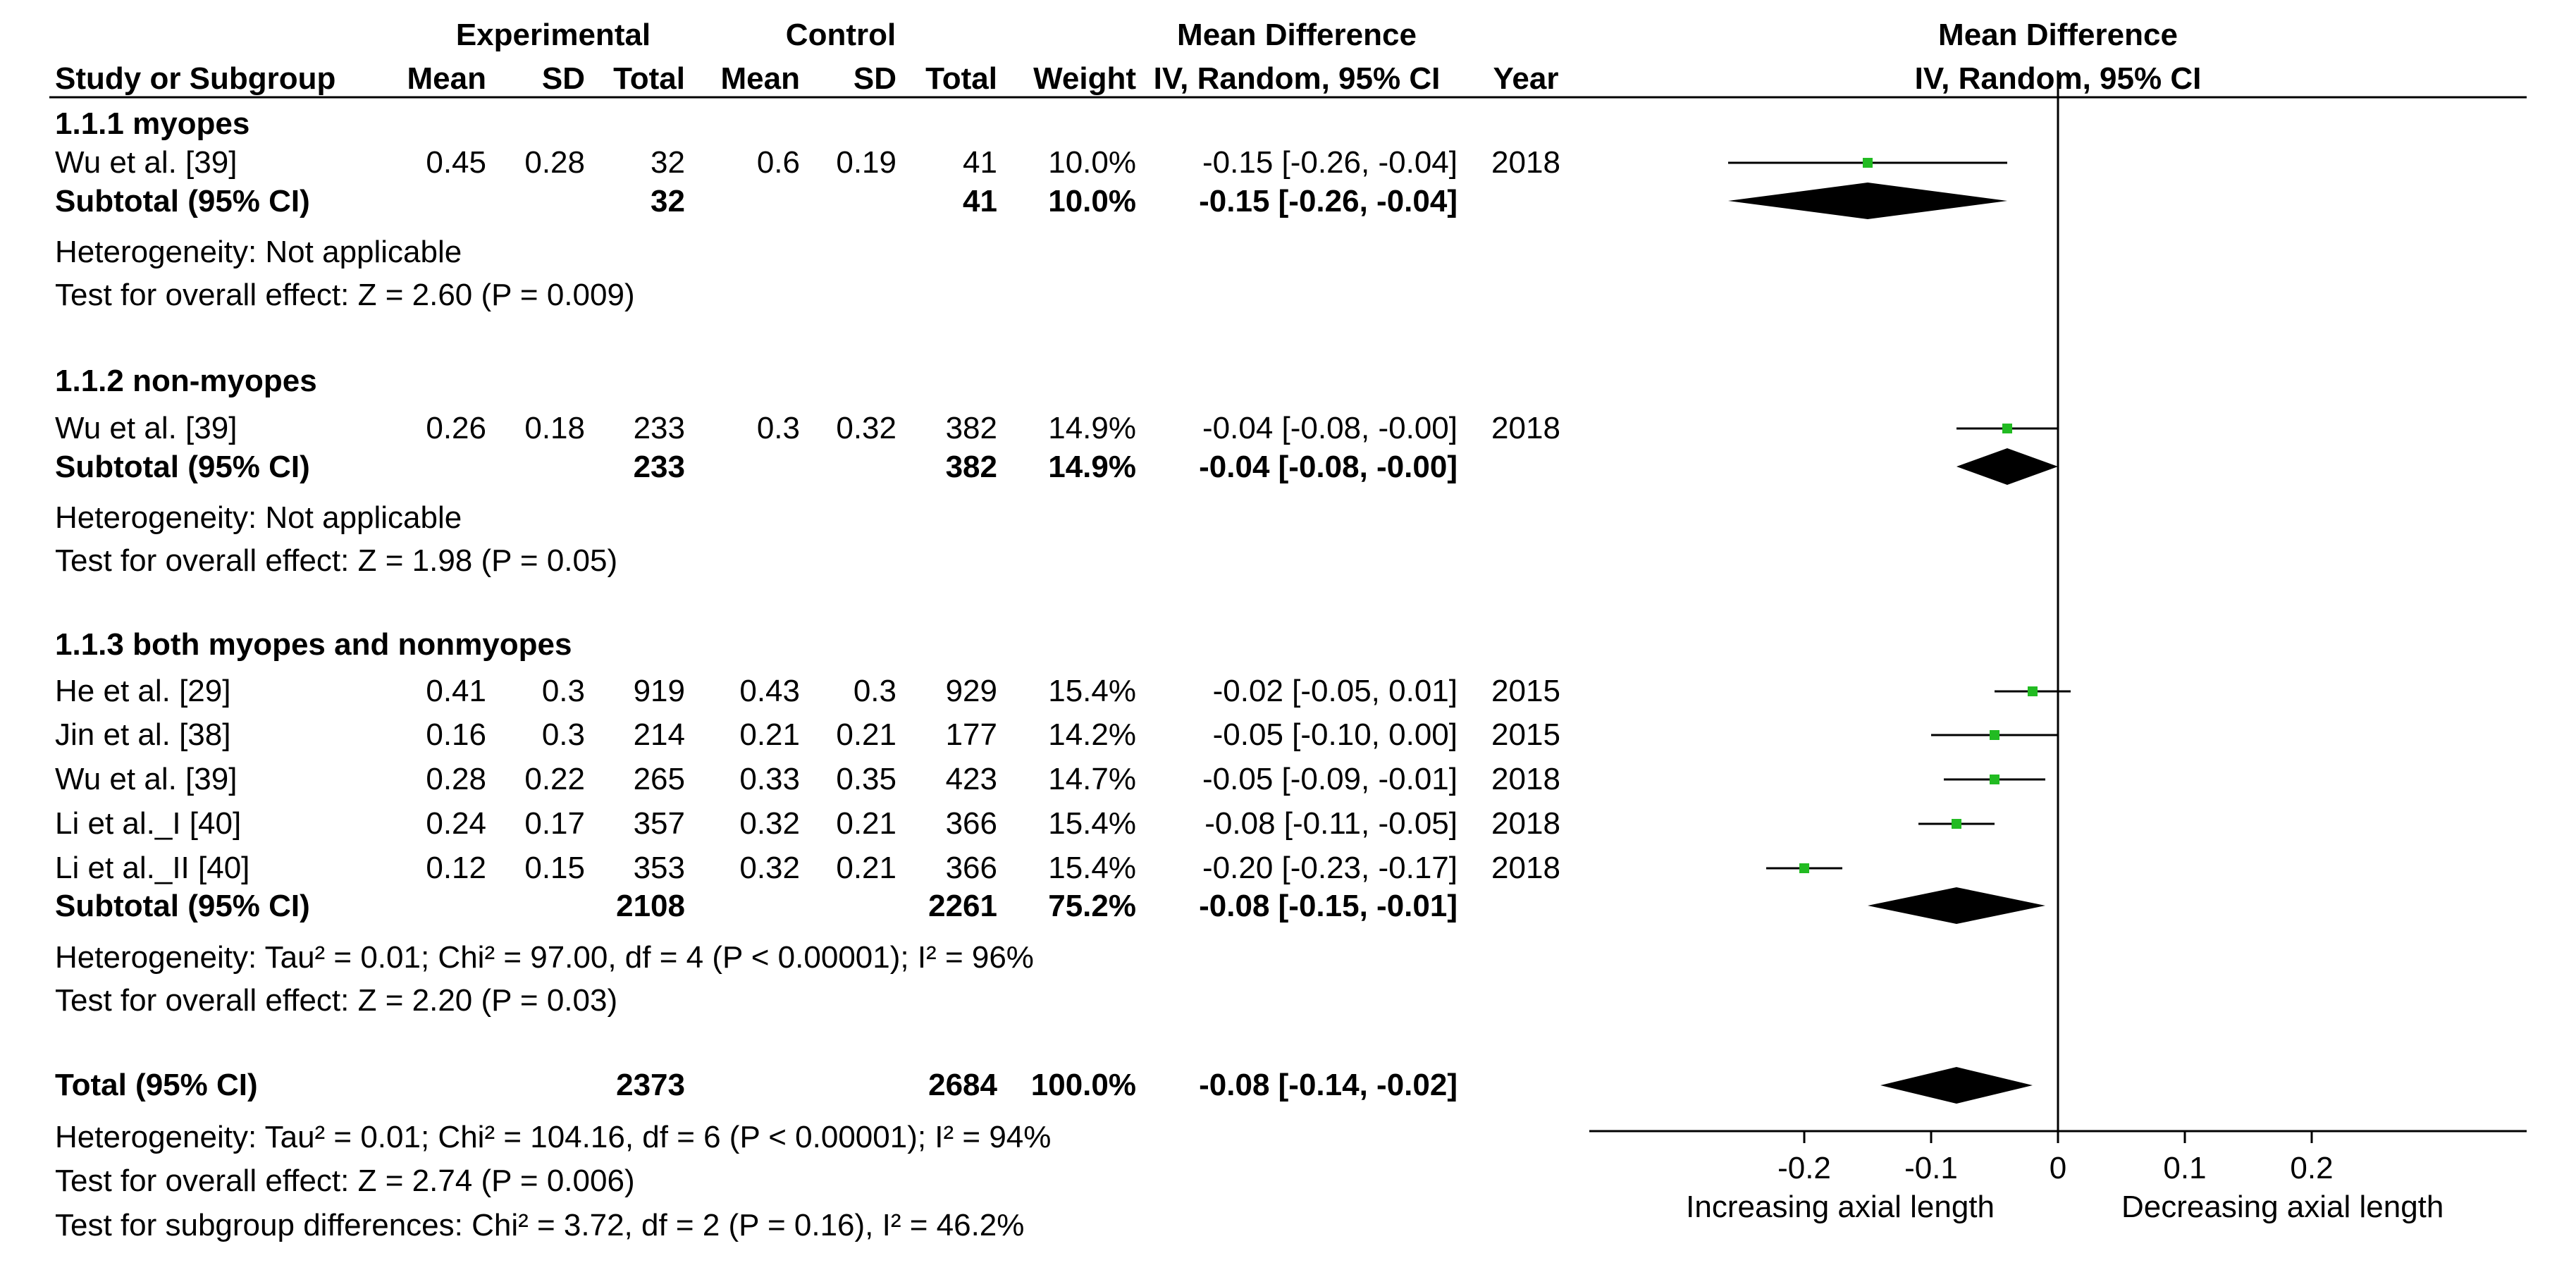 The height and width of the screenshot is (1277, 2576). What do you see at coordinates (668, 162) in the screenshot?
I see `study-exp-total: 32` at bounding box center [668, 162].